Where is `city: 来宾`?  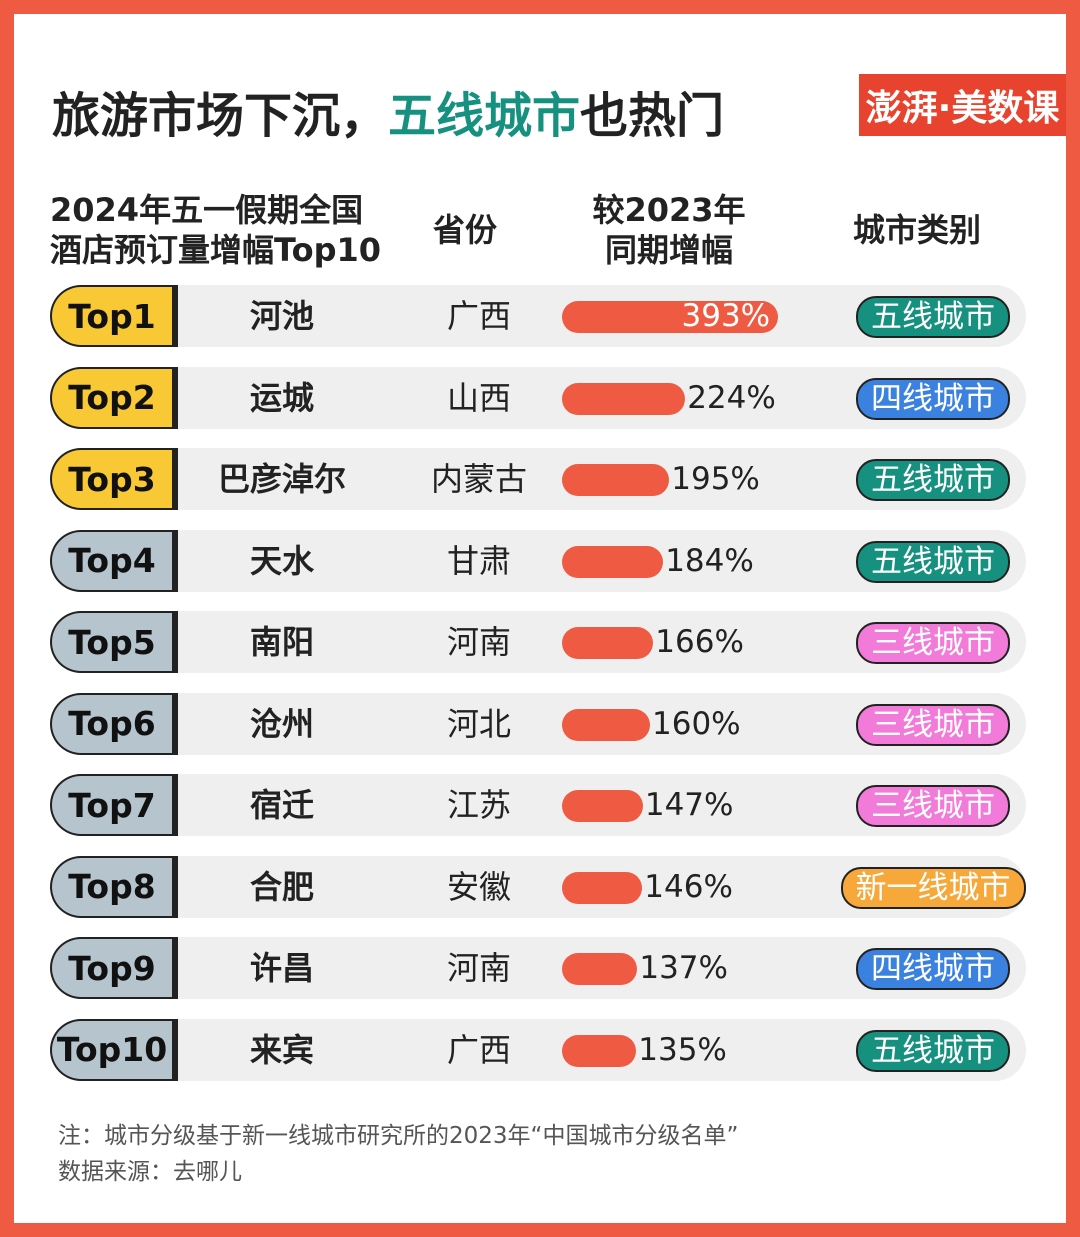 city: 来宾 is located at coordinates (281, 1049).